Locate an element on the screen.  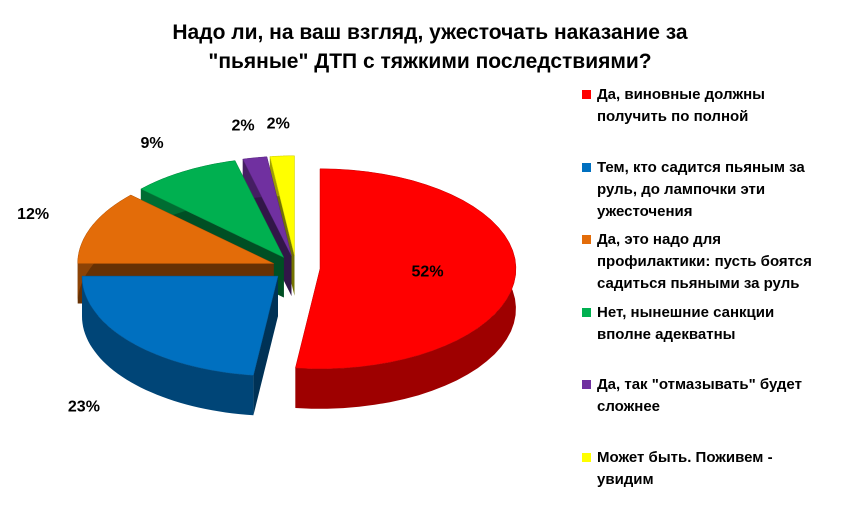
legend-label: Может быть. Поживем - увидим is located at coordinates (685, 468).